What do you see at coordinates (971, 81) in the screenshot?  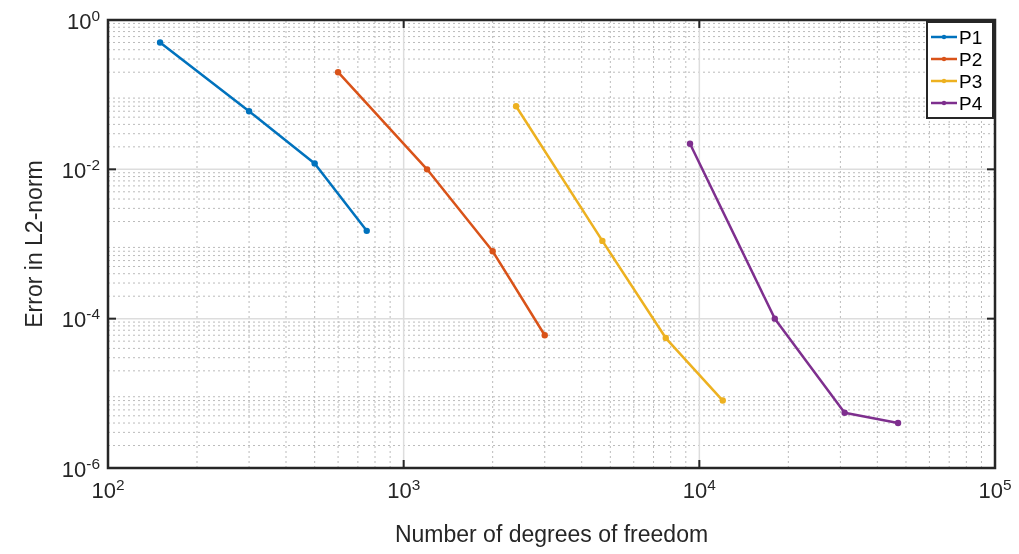 I see `legend-label: P3` at bounding box center [971, 81].